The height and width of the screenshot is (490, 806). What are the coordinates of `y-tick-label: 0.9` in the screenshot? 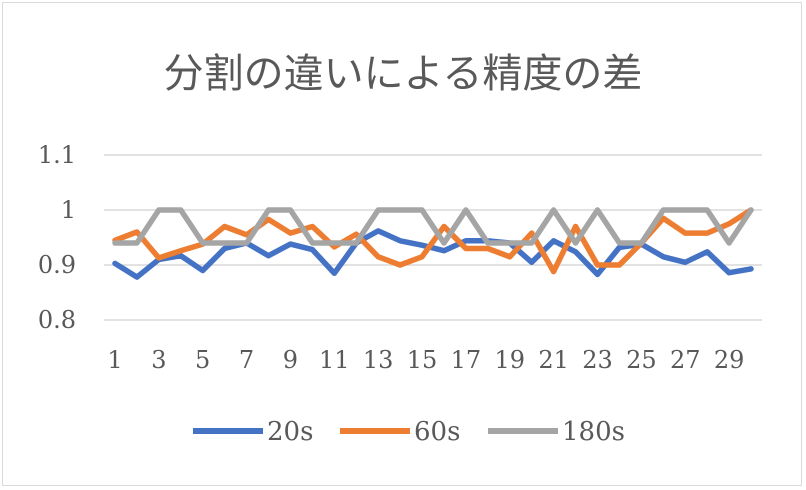 It's located at (57, 265).